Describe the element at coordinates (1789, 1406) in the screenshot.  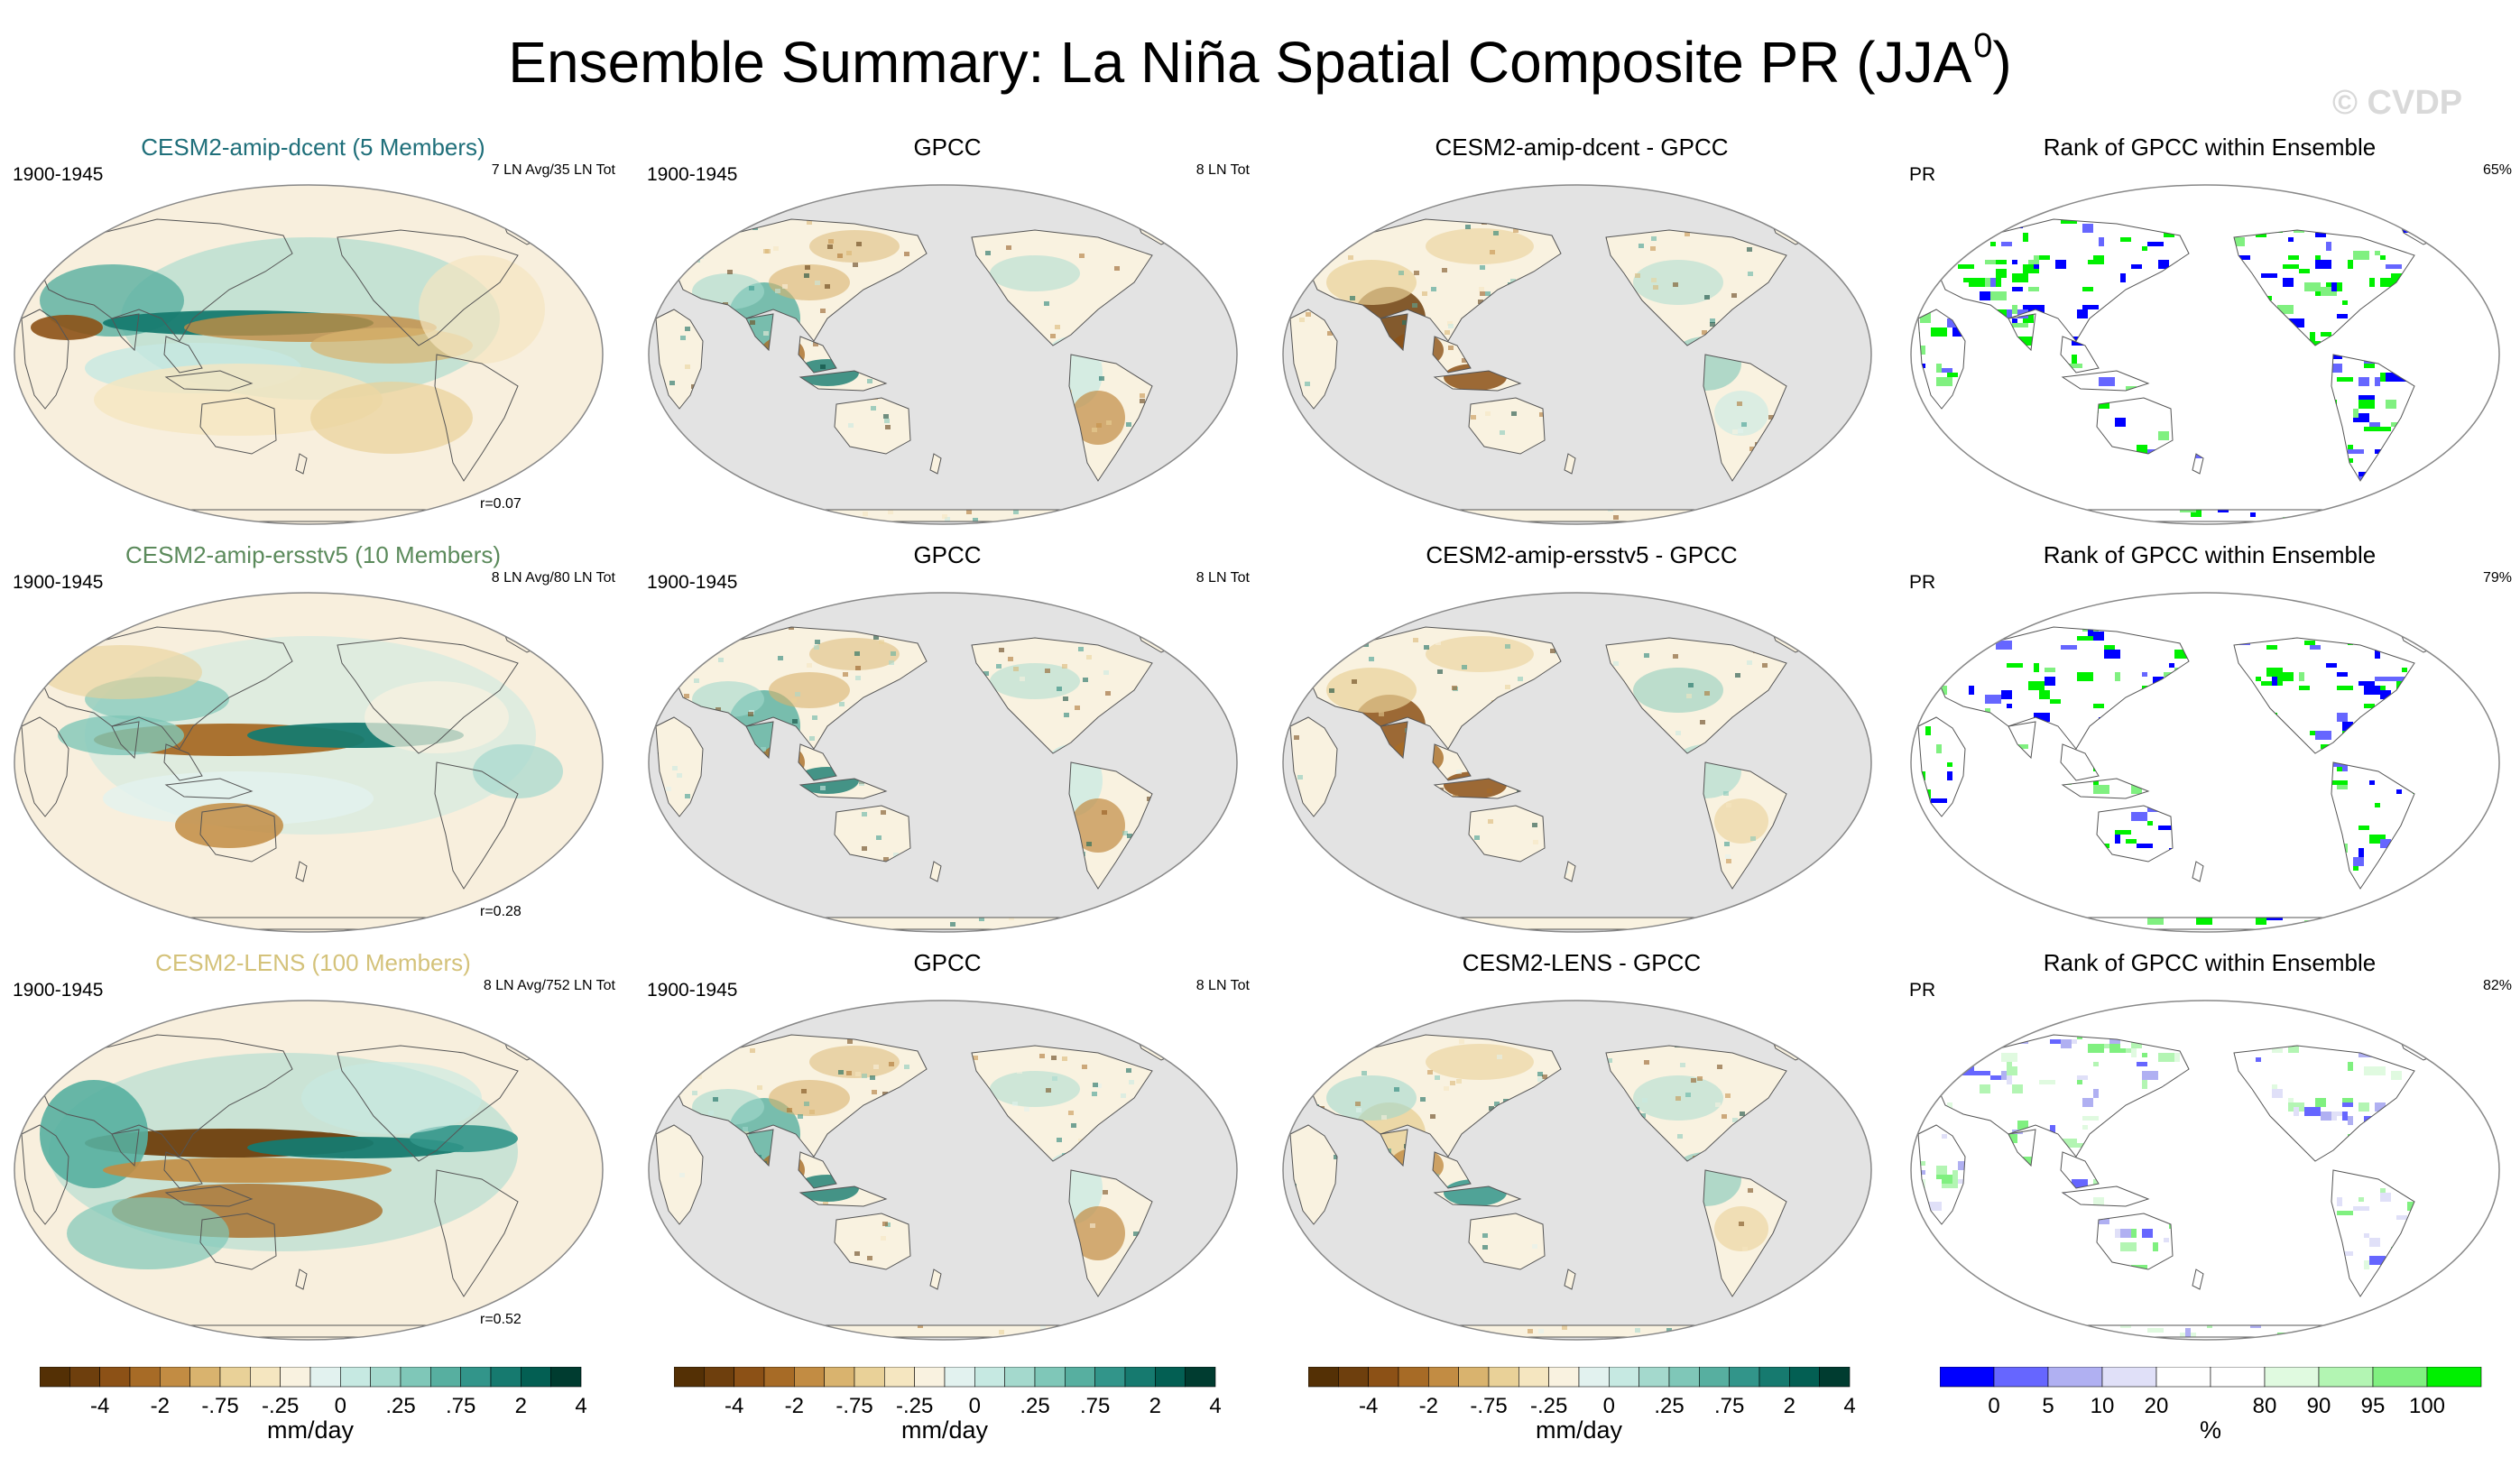
I see `colorbar-tick-label: 2` at that location.